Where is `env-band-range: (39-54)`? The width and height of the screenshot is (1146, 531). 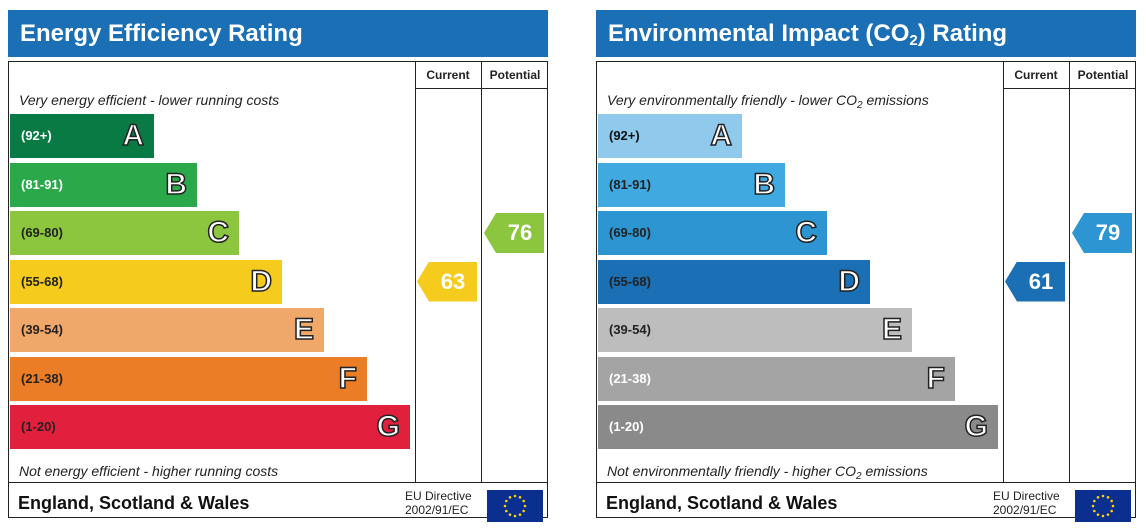
env-band-range: (39-54) is located at coordinates (630, 329).